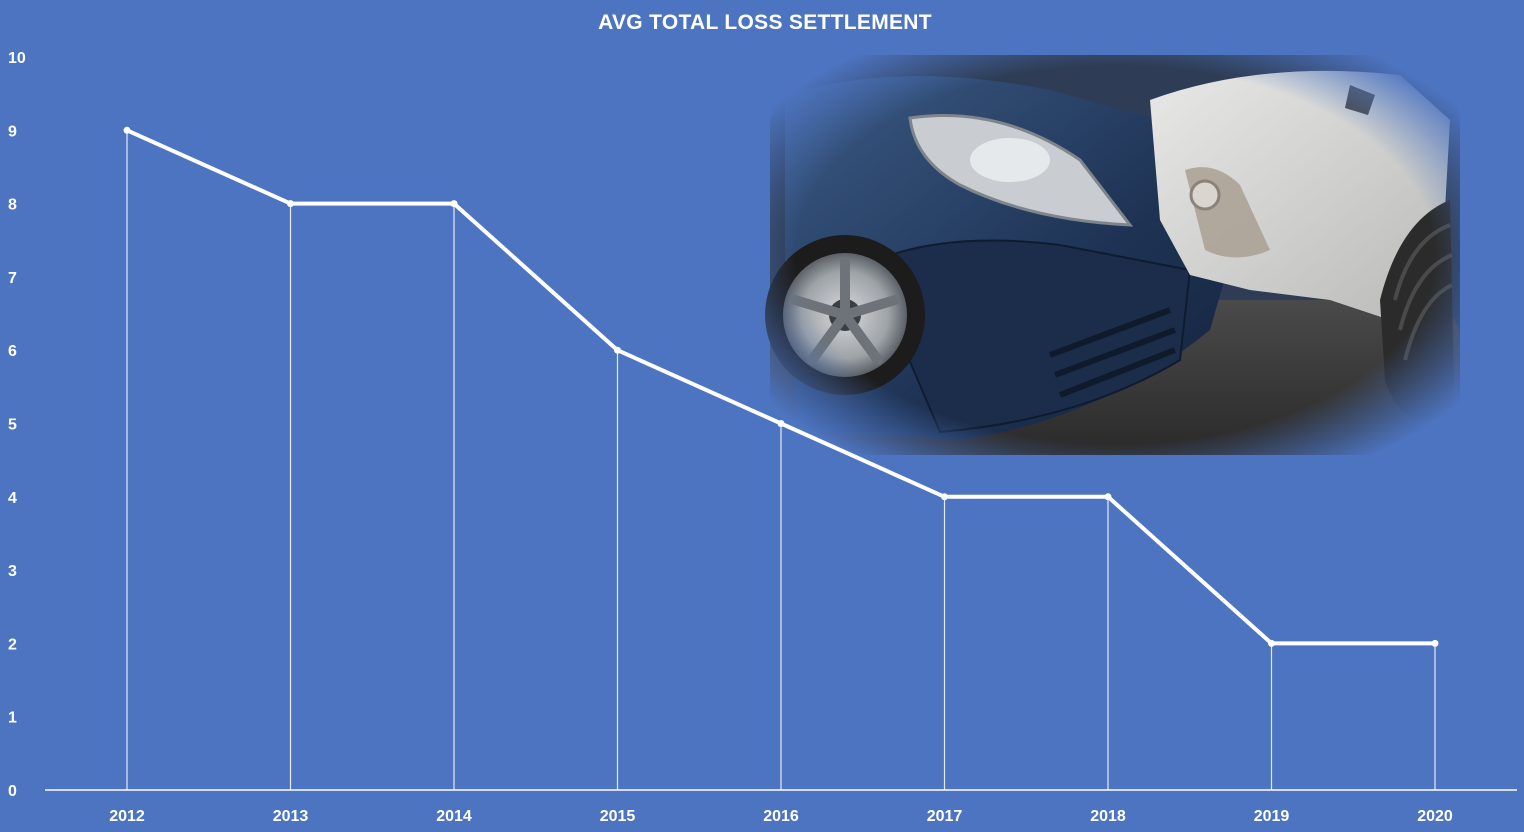 Image resolution: width=1524 pixels, height=832 pixels. I want to click on x-axis-tick-labels: 2012 2013 2014 2015 2016 2017 2018 2019 2020, so click(781, 816).